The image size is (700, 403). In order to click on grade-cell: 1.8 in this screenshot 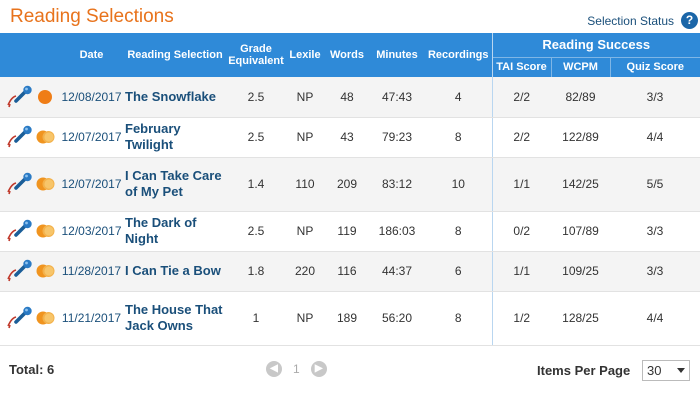, I will do `click(256, 271)`.